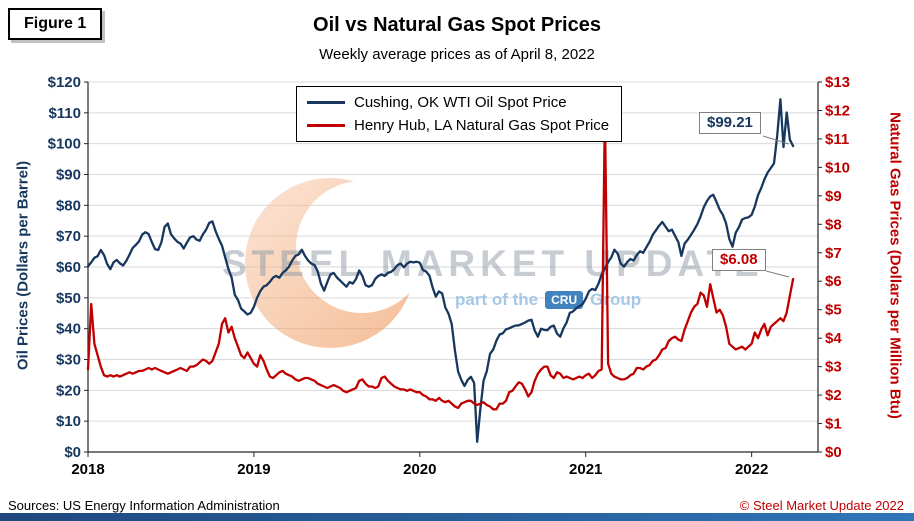 The height and width of the screenshot is (521, 914). I want to click on left-axis-tick-label: $80, so click(68, 205).